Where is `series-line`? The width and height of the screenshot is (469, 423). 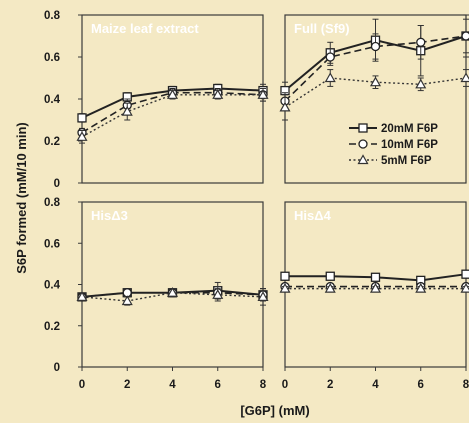
series-line is located at coordinates (172, 116).